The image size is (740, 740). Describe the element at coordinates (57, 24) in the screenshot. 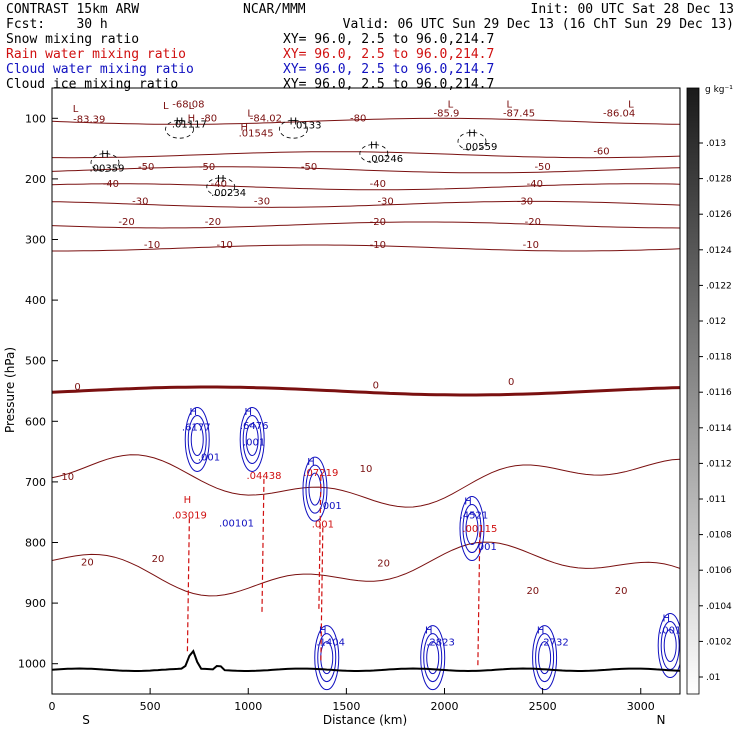

I see `forecast-hour: Fcst: 30 h` at that location.